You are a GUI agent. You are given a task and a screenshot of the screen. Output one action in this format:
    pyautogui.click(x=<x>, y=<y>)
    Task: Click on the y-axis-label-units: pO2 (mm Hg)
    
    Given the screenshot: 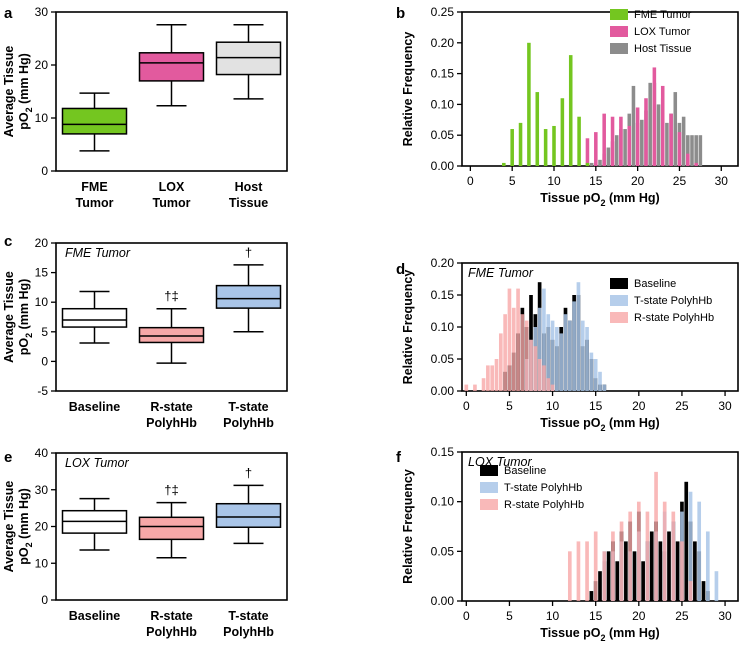 What is the action you would take?
    pyautogui.click(x=25, y=526)
    